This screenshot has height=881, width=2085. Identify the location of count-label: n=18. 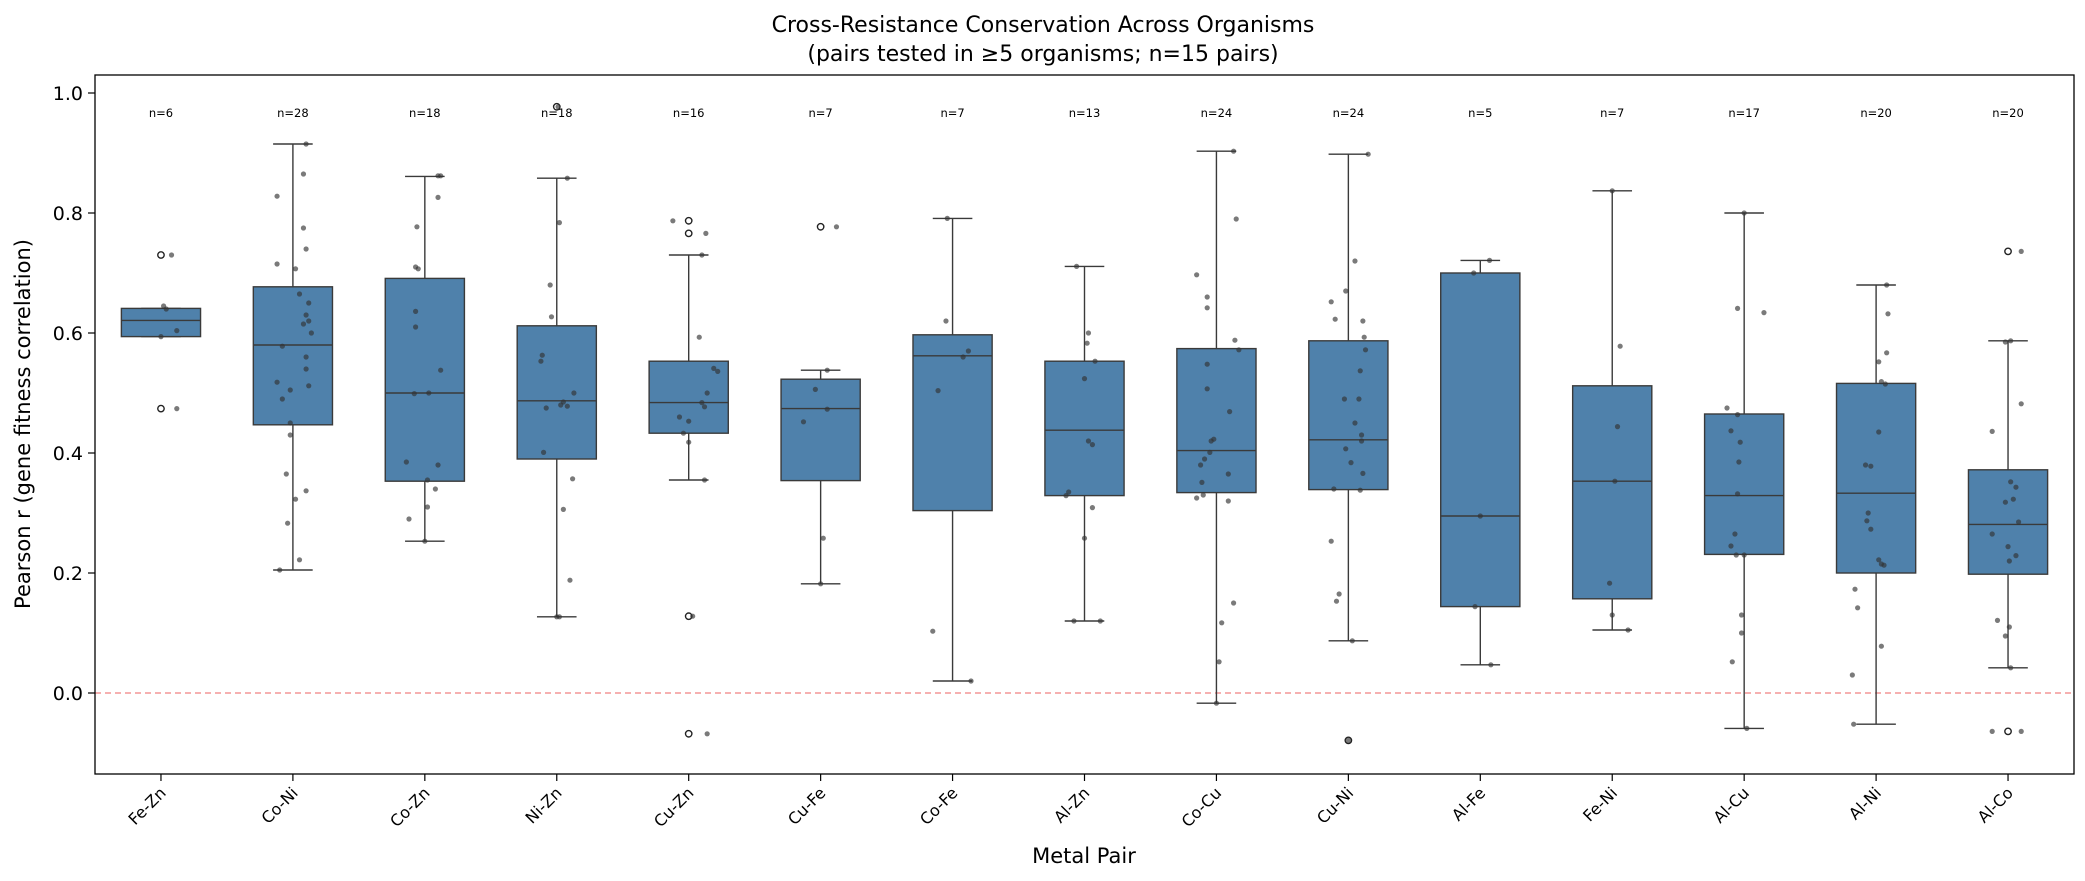
(425, 113).